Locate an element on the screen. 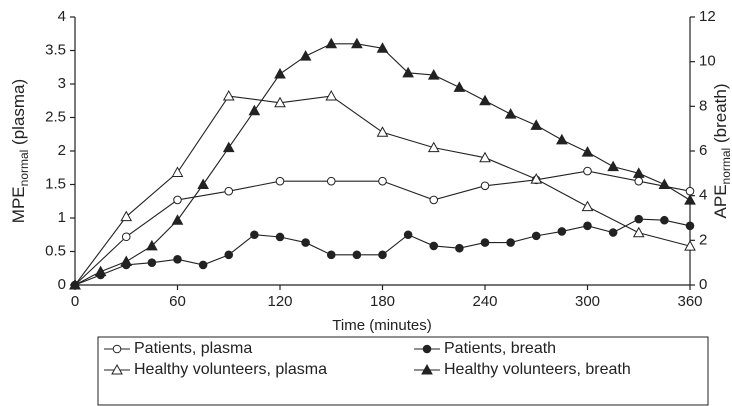  legend-box is located at coordinates (403, 371).